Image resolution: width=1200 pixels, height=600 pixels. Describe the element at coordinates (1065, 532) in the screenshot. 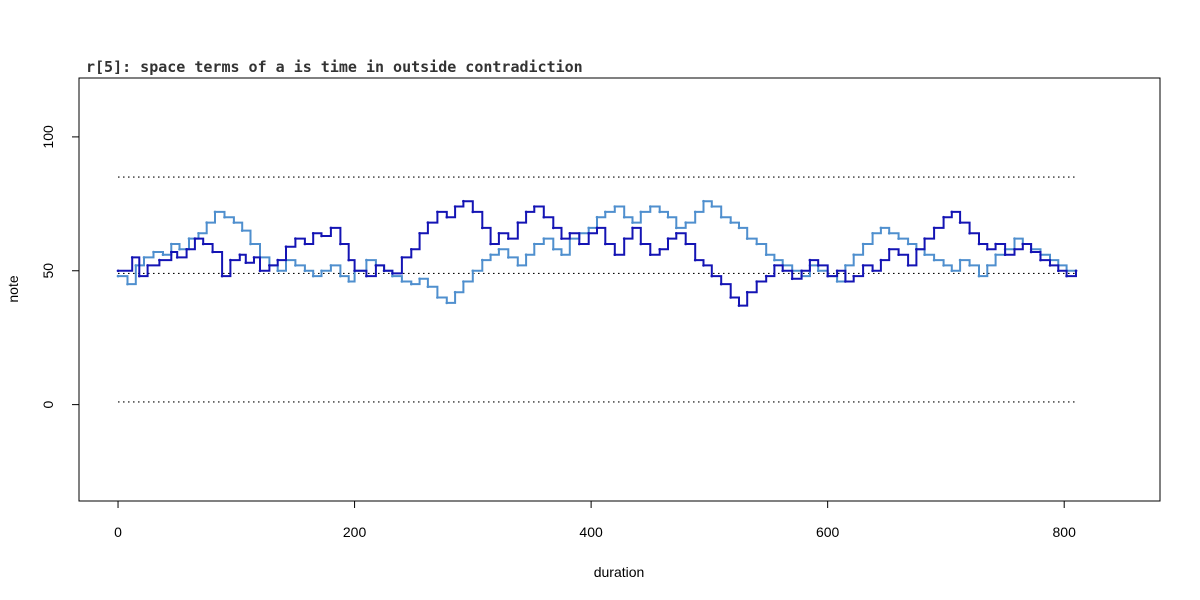

I see `x-tick-label: 800` at that location.